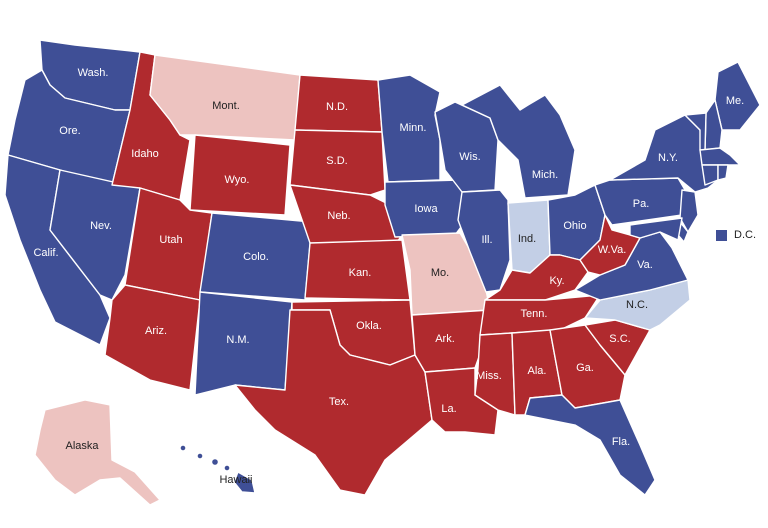 The width and height of the screenshot is (768, 528). Describe the element at coordinates (745, 235) in the screenshot. I see `dc-label: D.C.` at that location.